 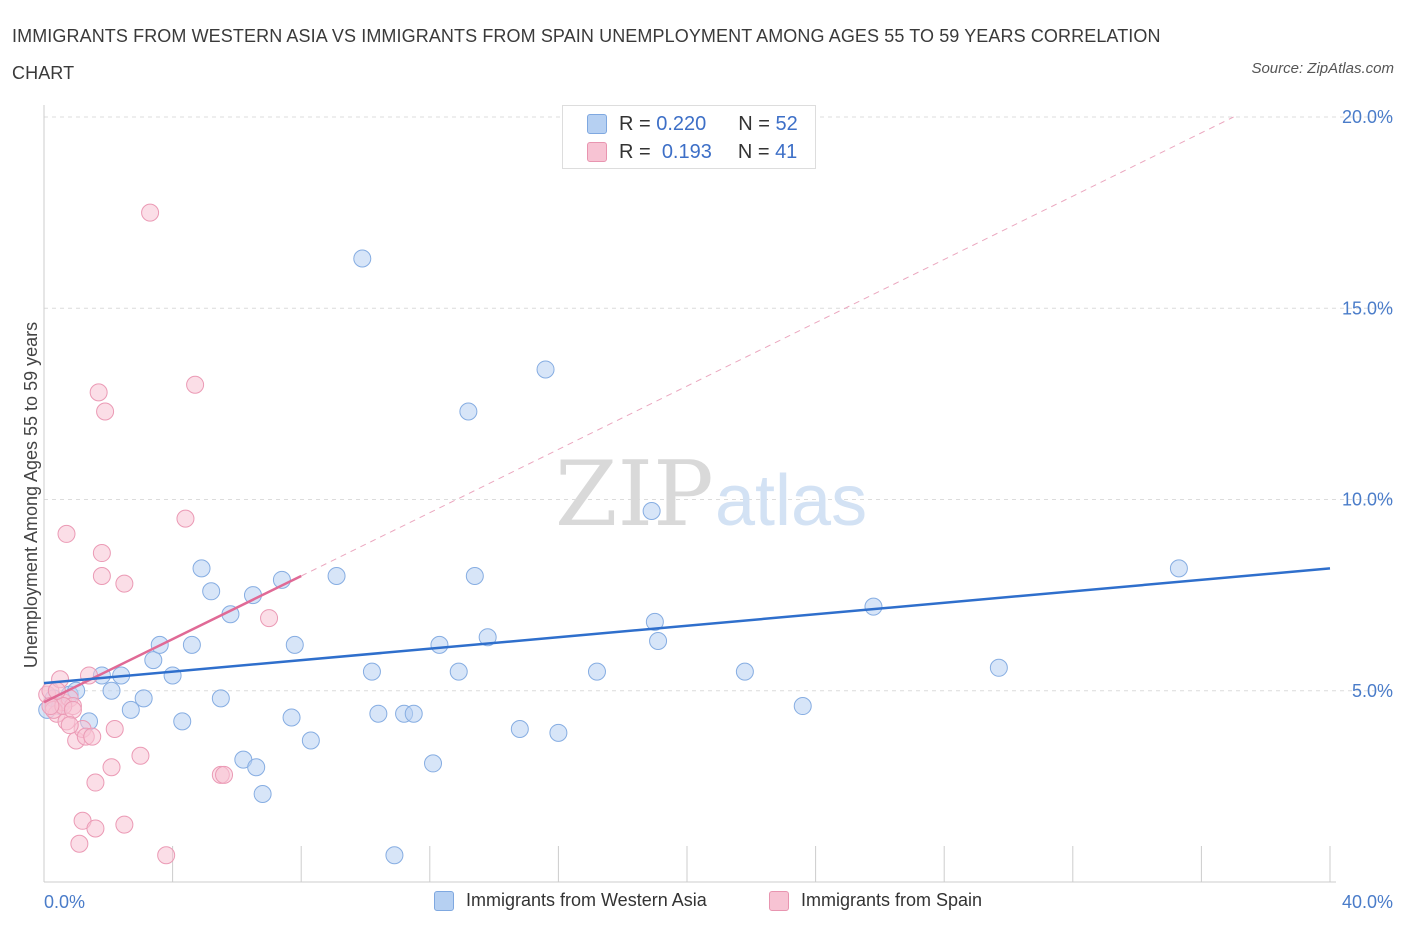 What do you see at coordinates (1367, 500) in the screenshot?
I see `y-tick-label: 10.0%` at bounding box center [1367, 500].